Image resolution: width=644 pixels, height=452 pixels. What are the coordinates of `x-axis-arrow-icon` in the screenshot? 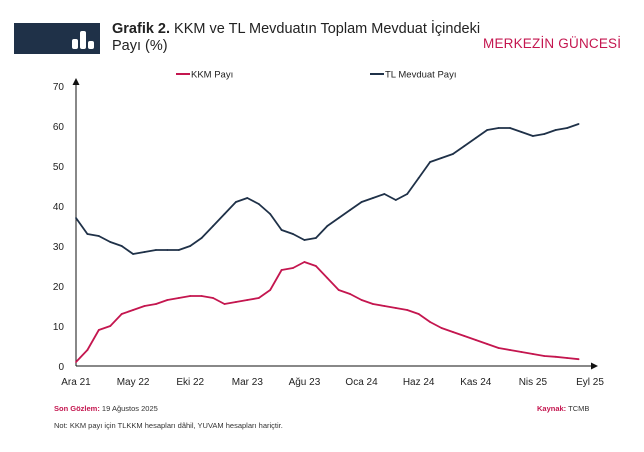 It's located at (594, 366).